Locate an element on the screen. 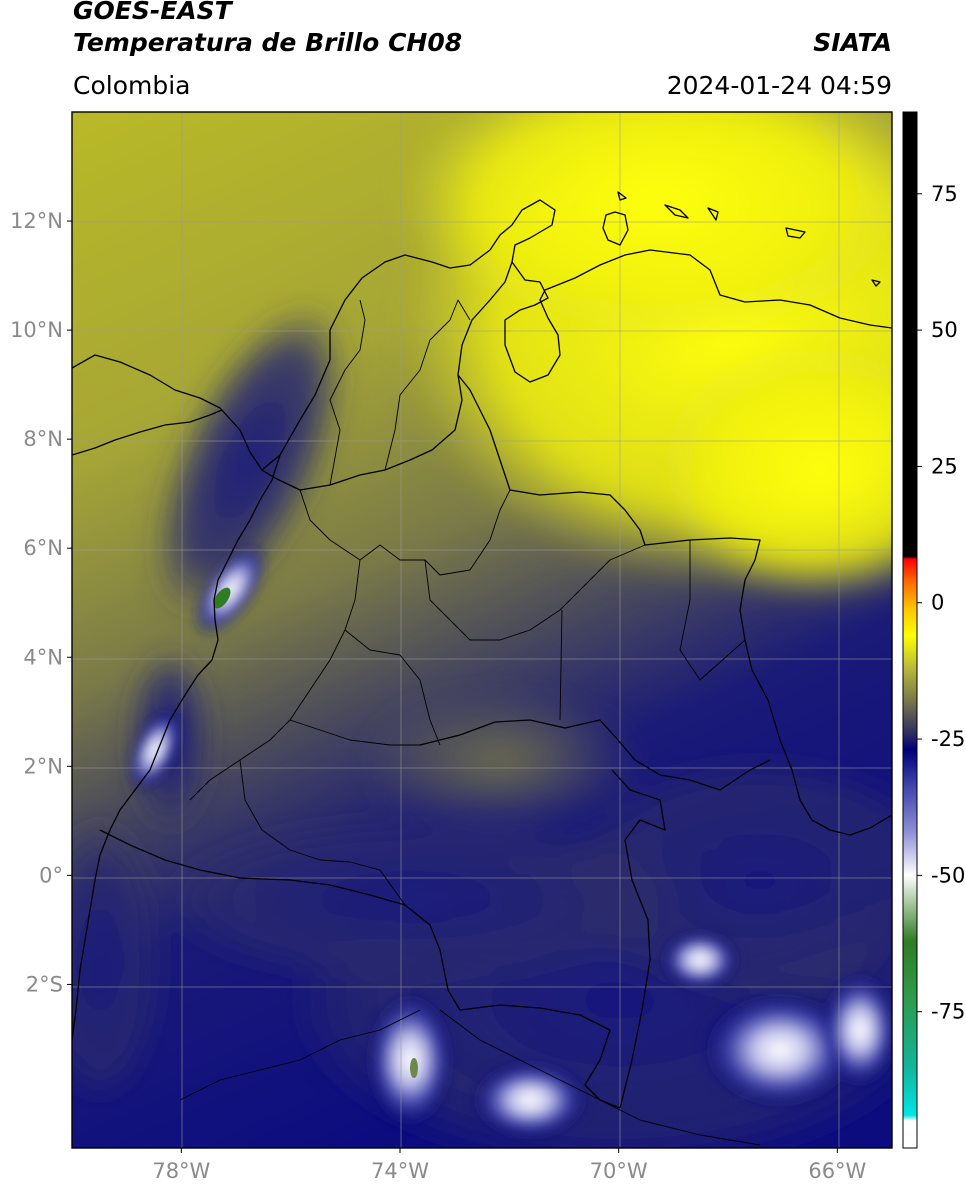 The height and width of the screenshot is (1190, 966). colombia-border is located at coordinates (387, 376).